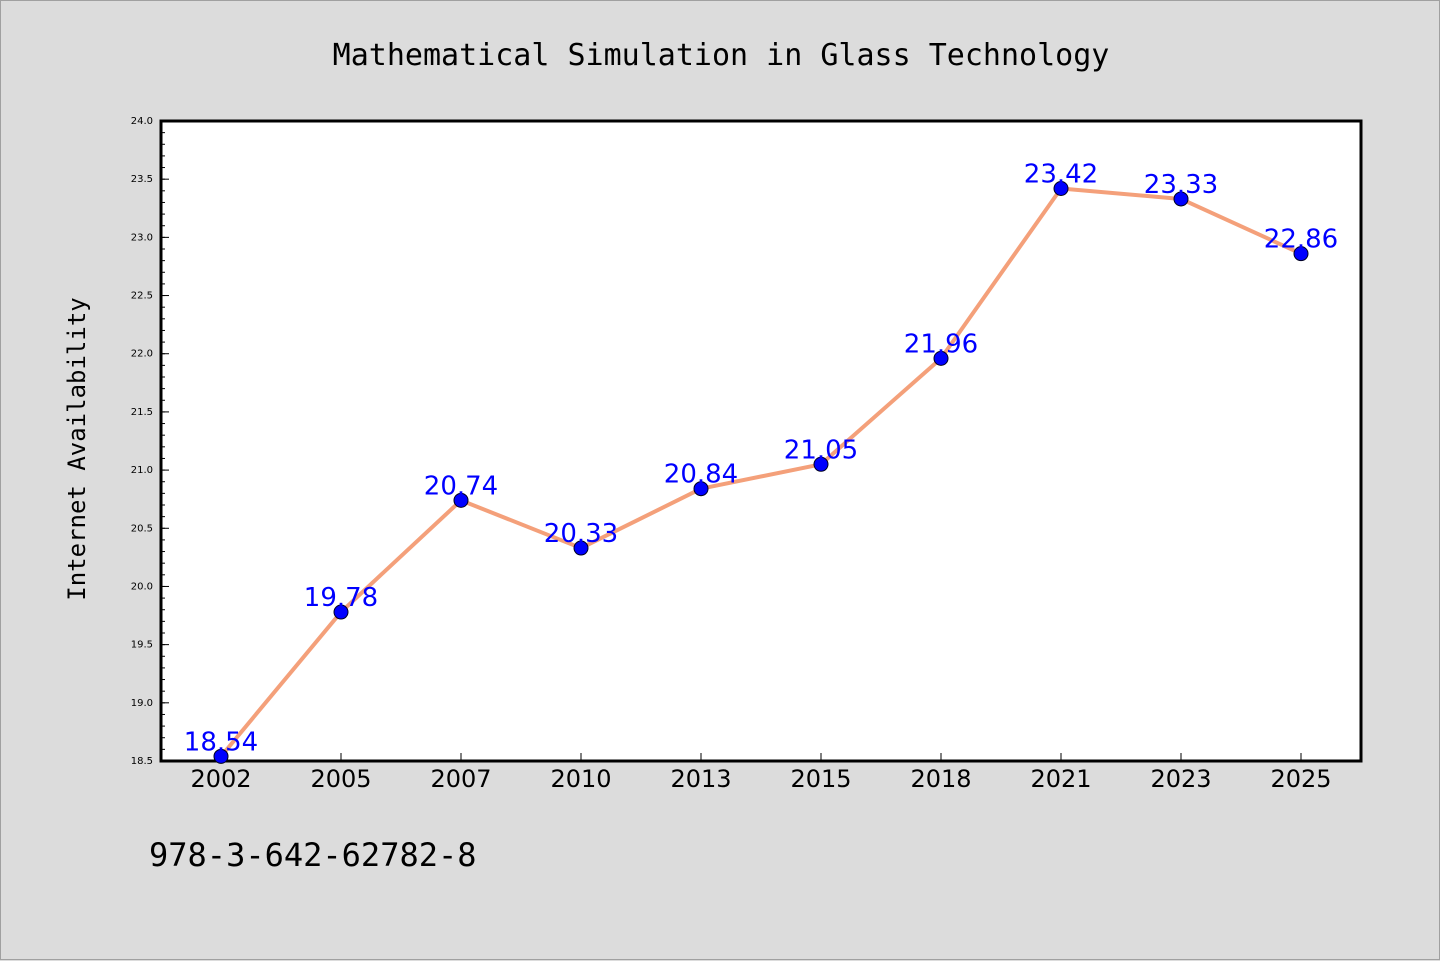  Describe the element at coordinates (142, 179) in the screenshot. I see `y-tick-label: 23.5` at that location.